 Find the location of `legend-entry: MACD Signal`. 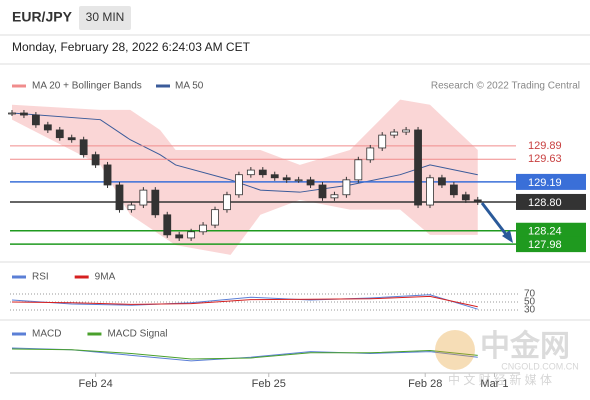

legend-entry: MACD Signal is located at coordinates (137, 334).